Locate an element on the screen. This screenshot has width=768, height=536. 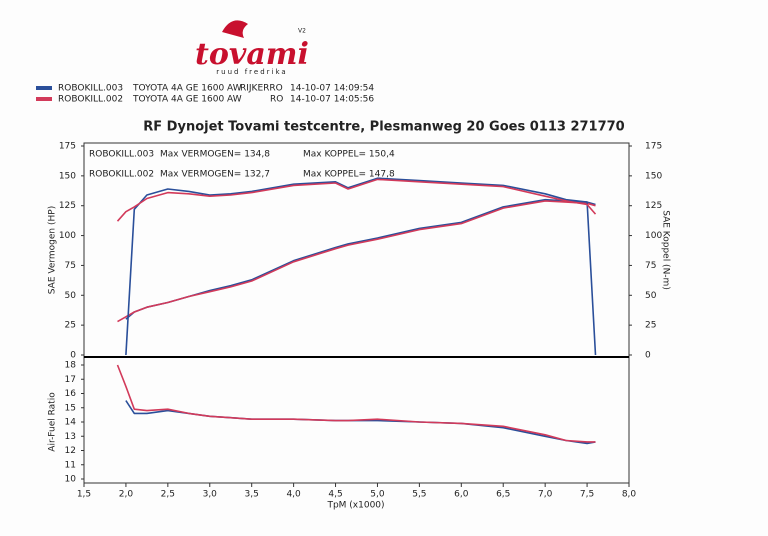
legend-name: ROBOKILL.002 is located at coordinates (90, 100).